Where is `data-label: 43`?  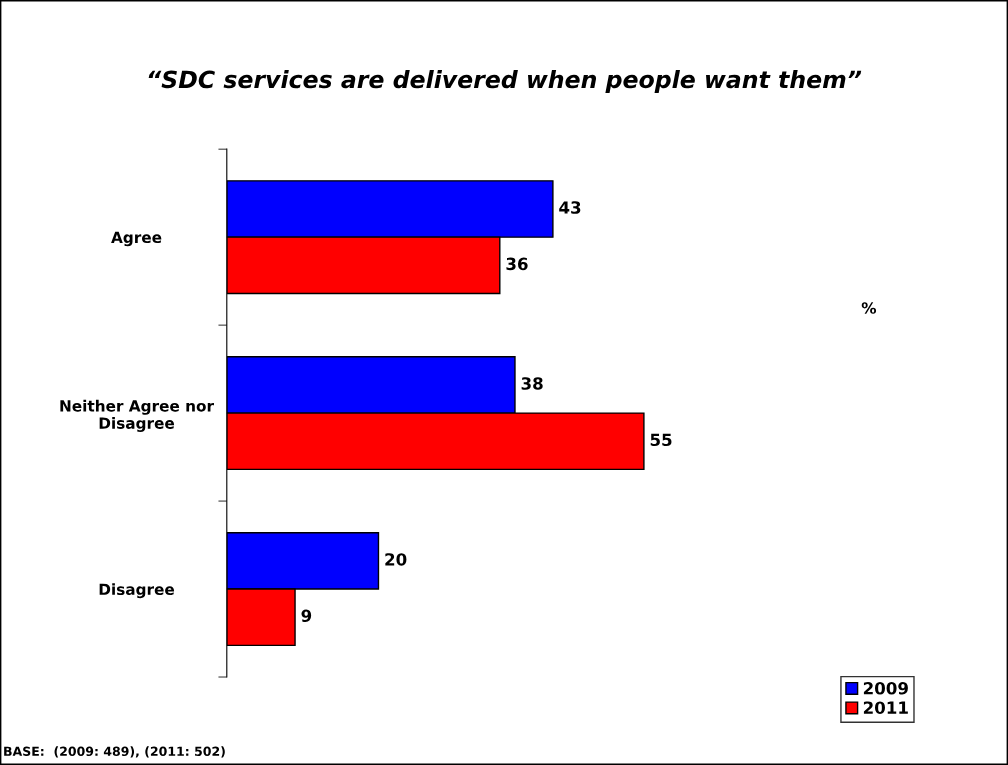
data-label: 43 is located at coordinates (570, 207).